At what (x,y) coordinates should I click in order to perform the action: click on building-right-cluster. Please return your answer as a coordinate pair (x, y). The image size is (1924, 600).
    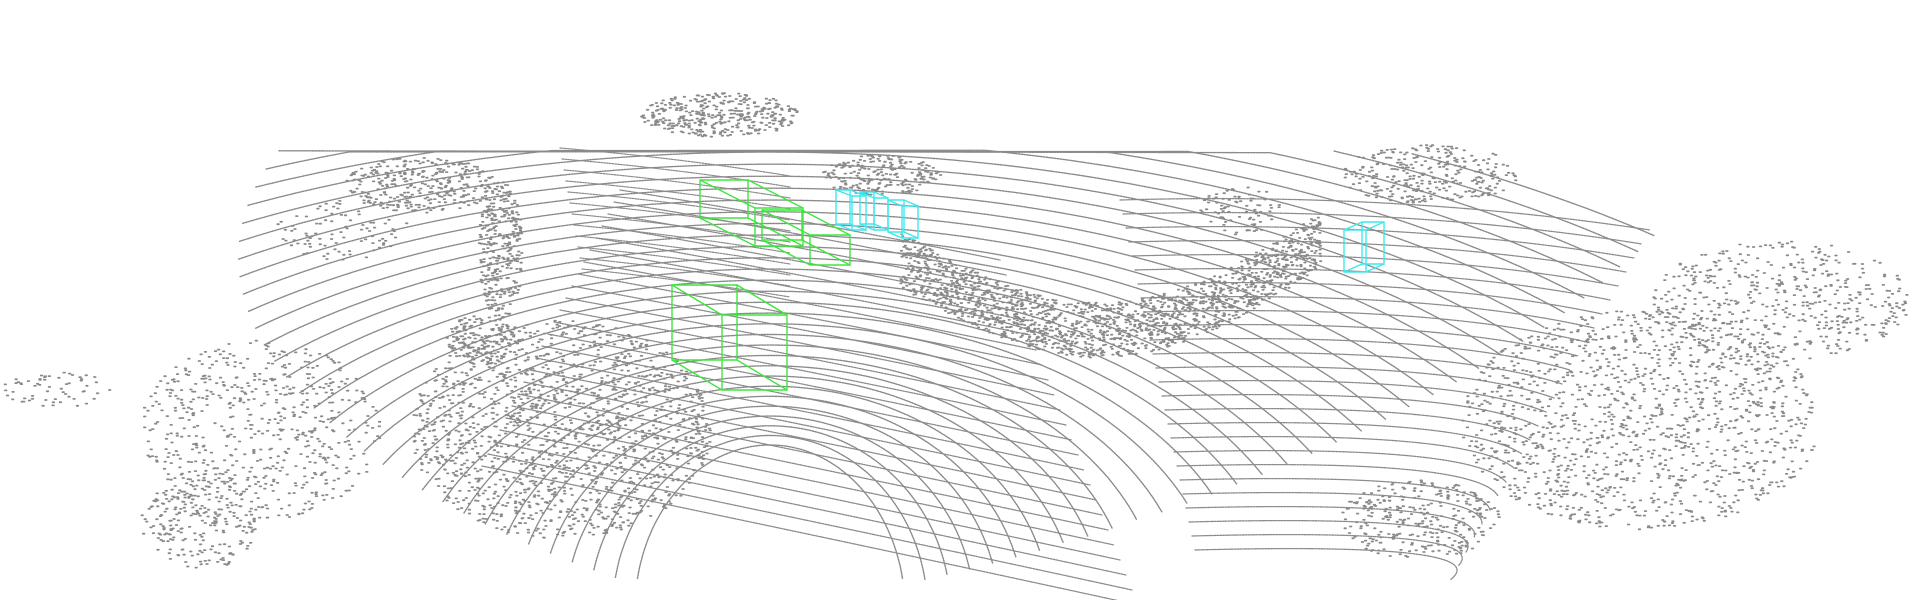
    Looking at the image, I should click on (1430, 174).